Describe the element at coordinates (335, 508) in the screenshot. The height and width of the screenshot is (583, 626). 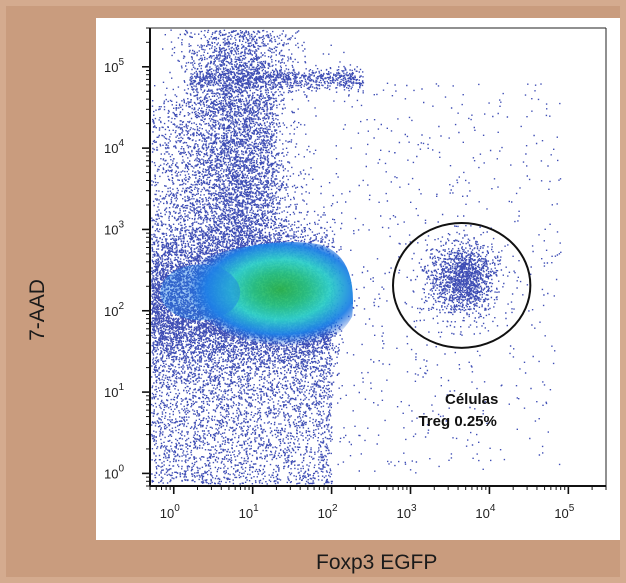
I see `x-tick-exponent: 2` at that location.